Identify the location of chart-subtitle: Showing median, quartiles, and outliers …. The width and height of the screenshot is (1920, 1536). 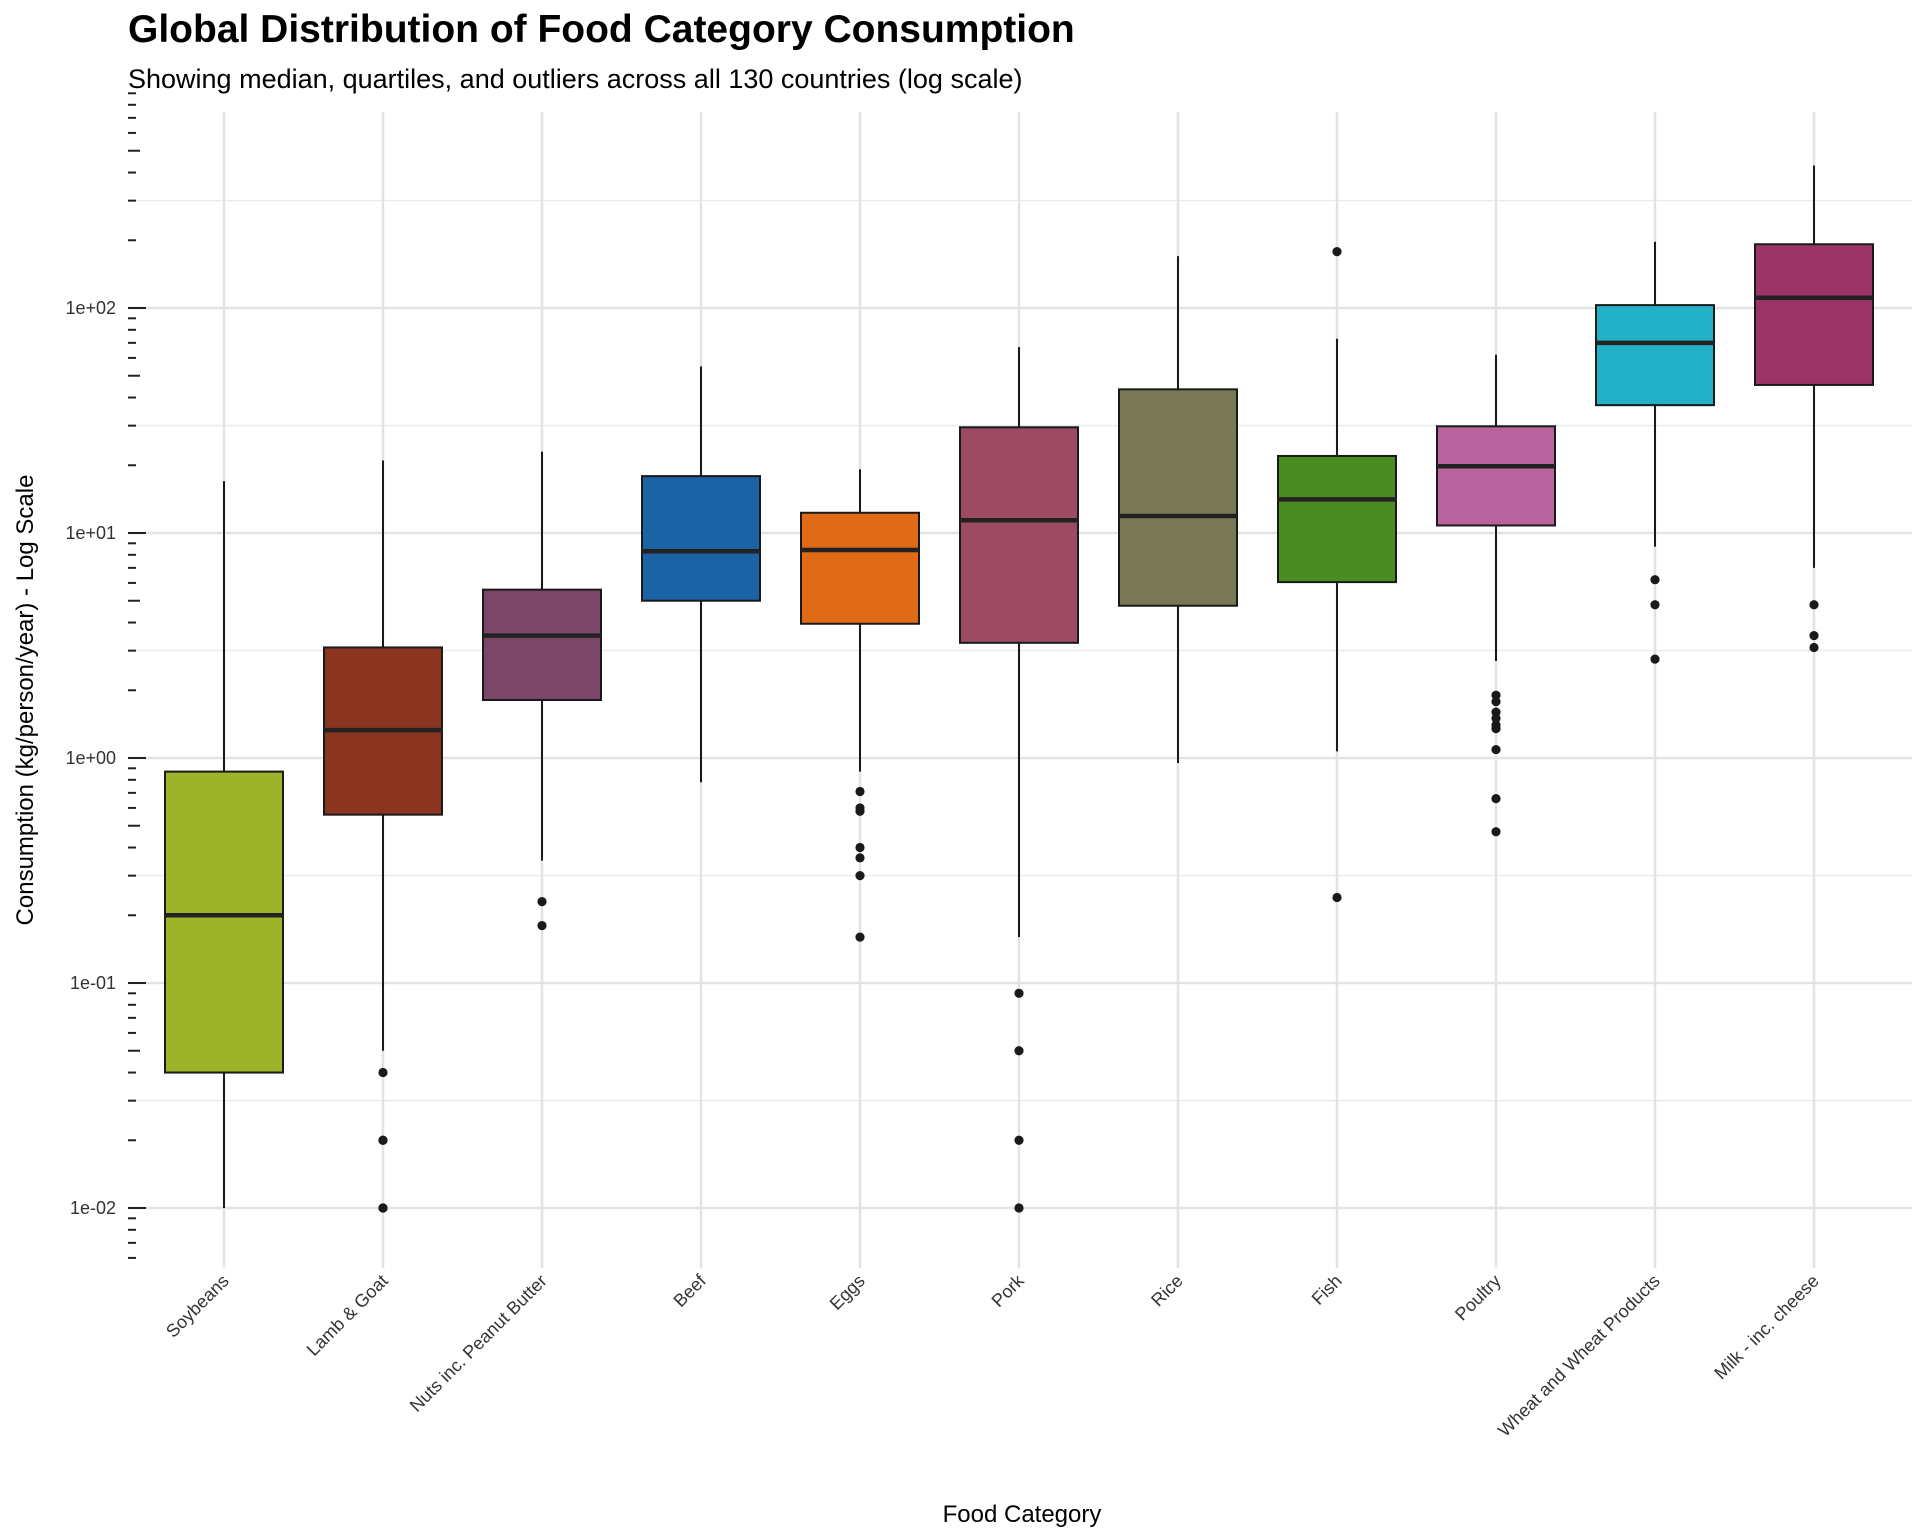
(575, 79).